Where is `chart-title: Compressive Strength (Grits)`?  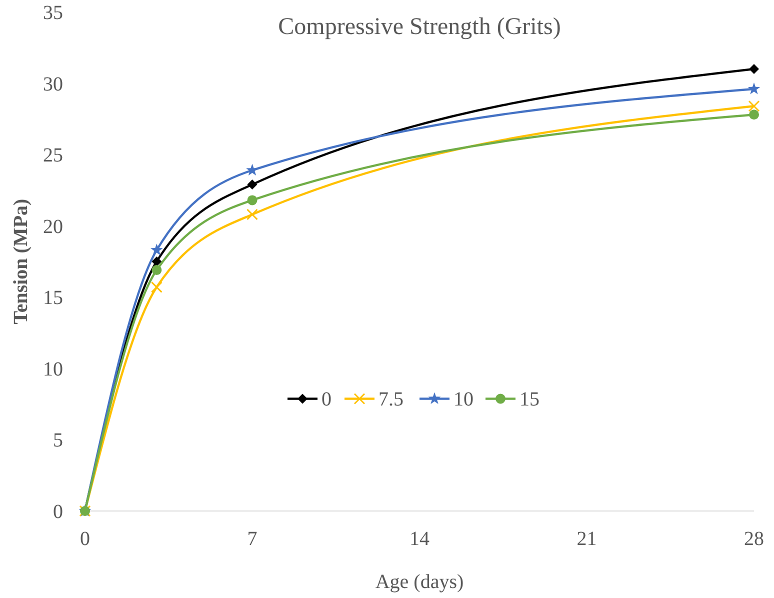
chart-title: Compressive Strength (Grits) is located at coordinates (419, 27).